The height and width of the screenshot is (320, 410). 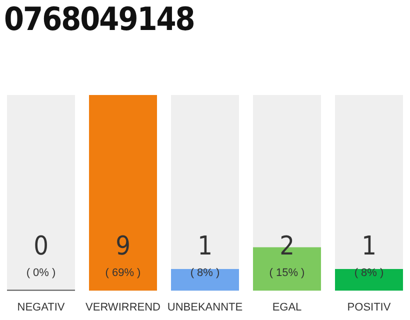 I want to click on data-label: 9 ( 69% ), so click(x=123, y=255).